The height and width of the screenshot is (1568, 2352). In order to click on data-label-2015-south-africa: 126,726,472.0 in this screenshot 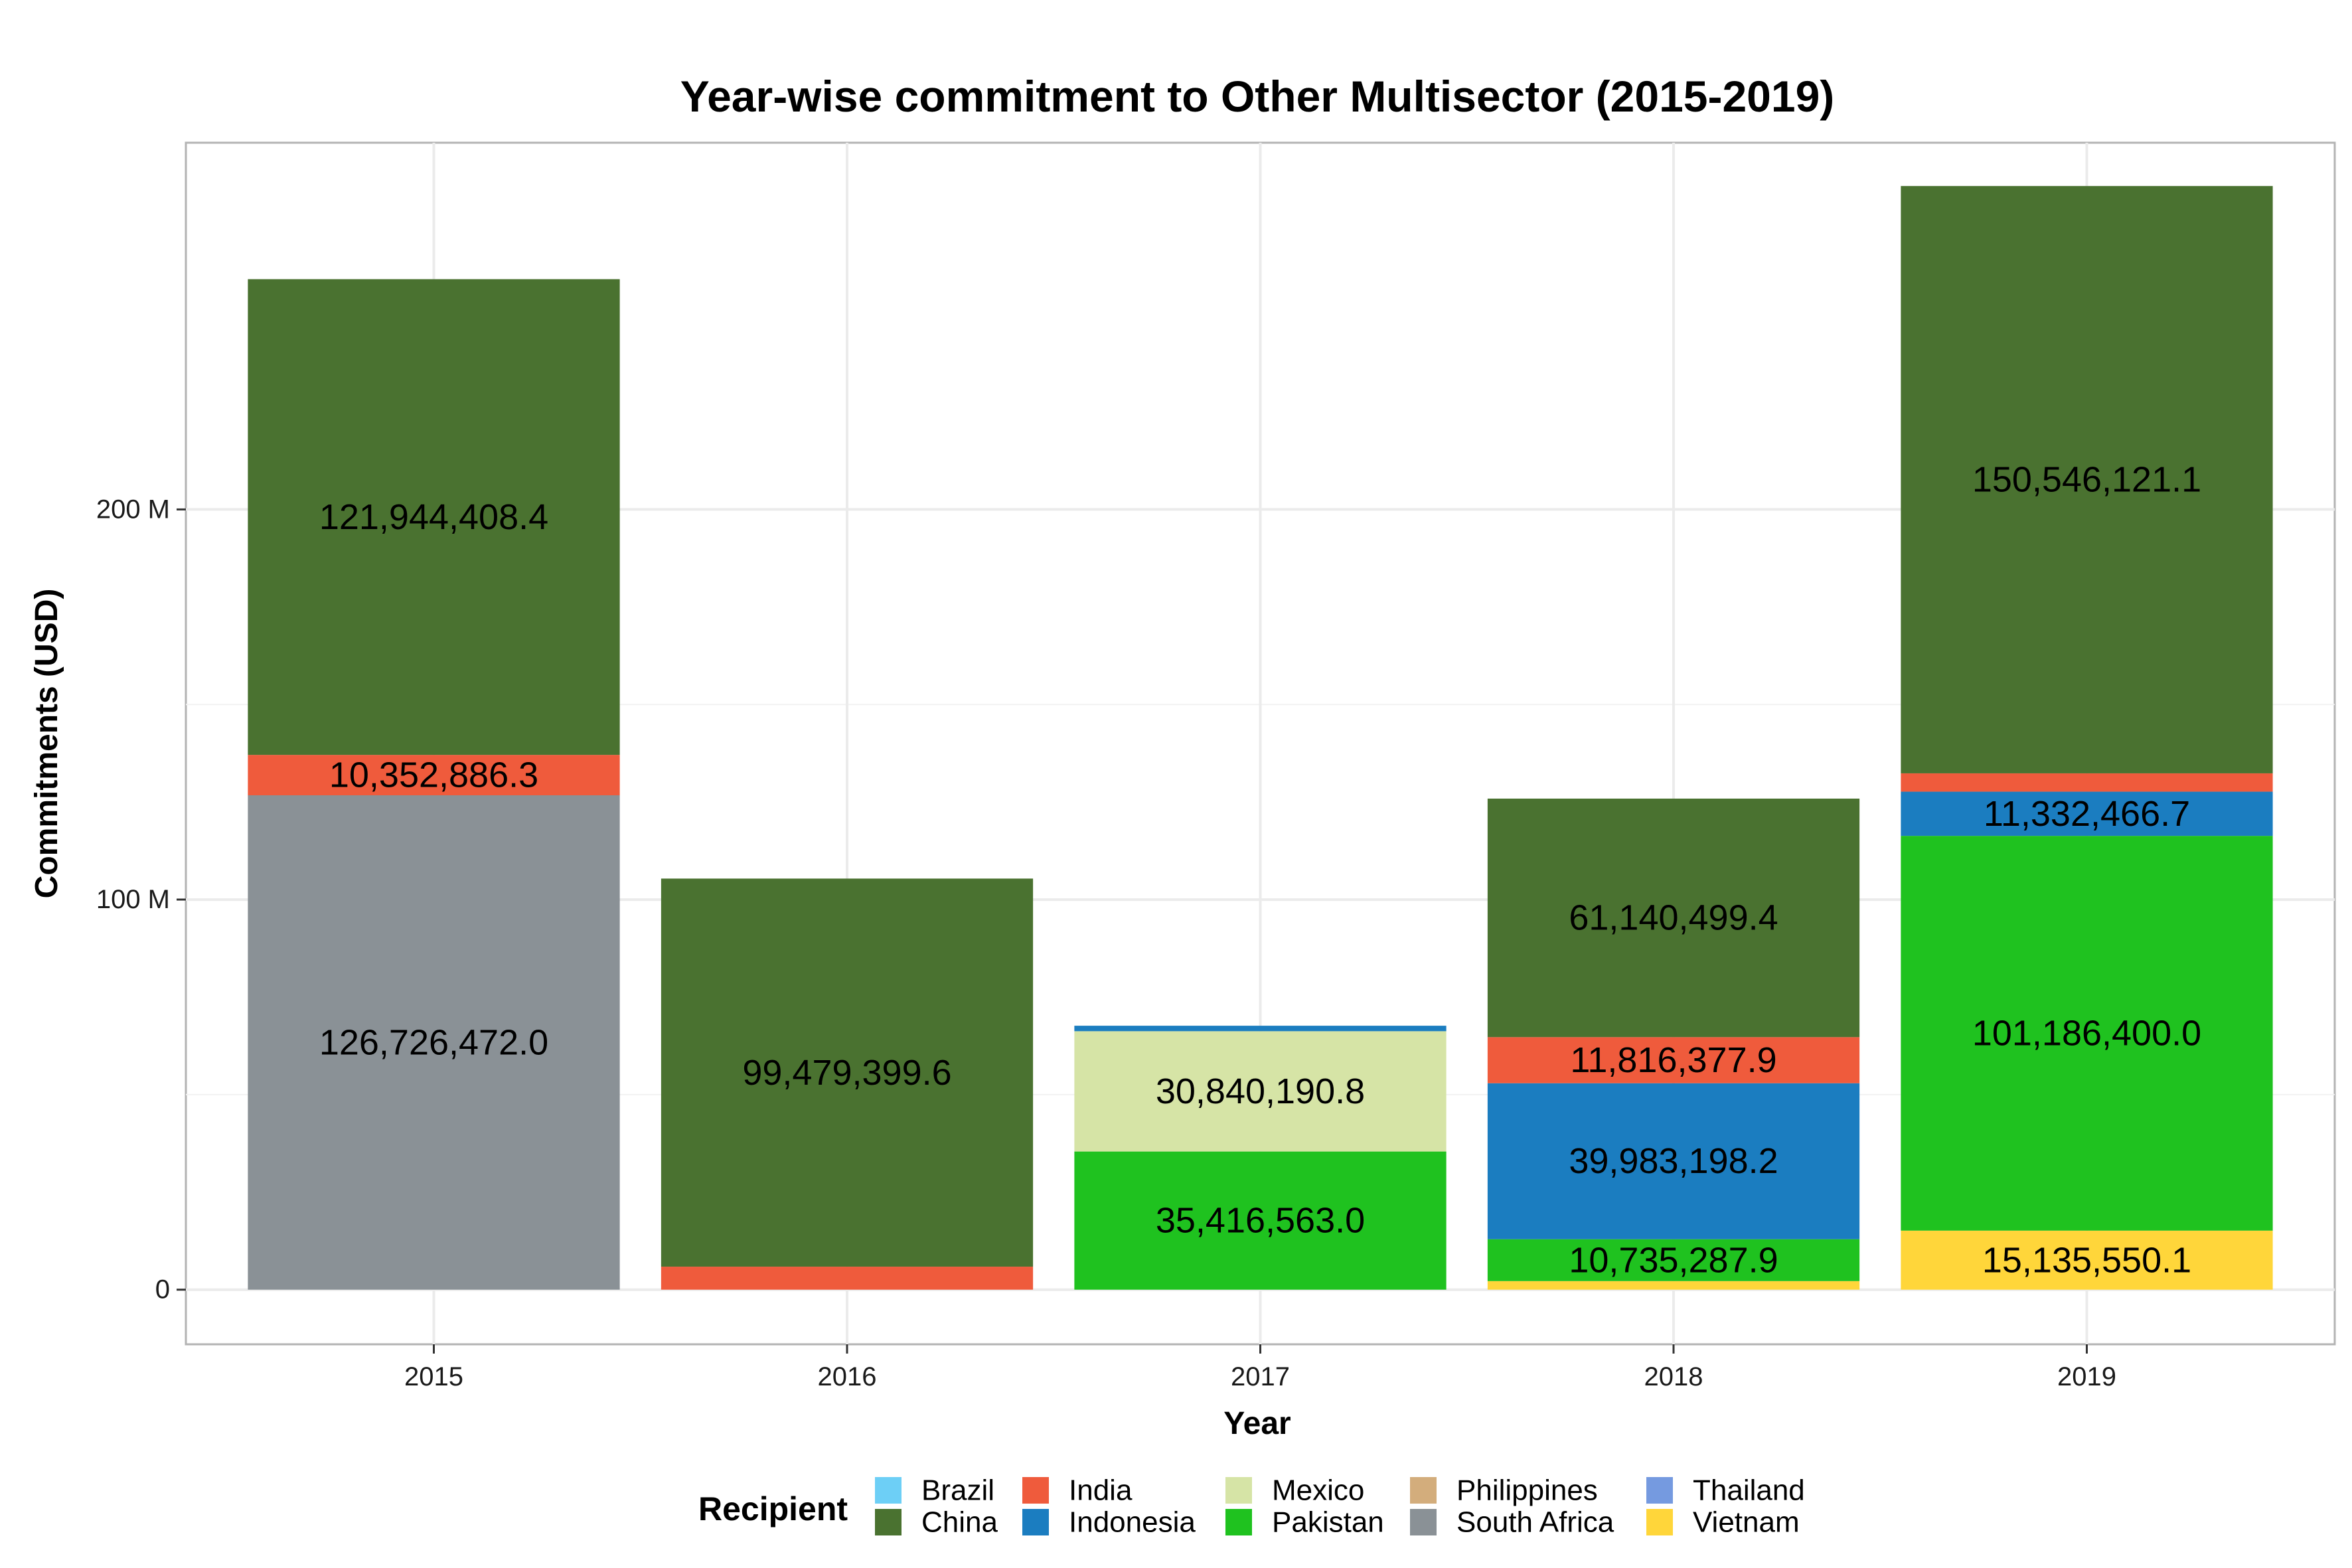, I will do `click(434, 1042)`.